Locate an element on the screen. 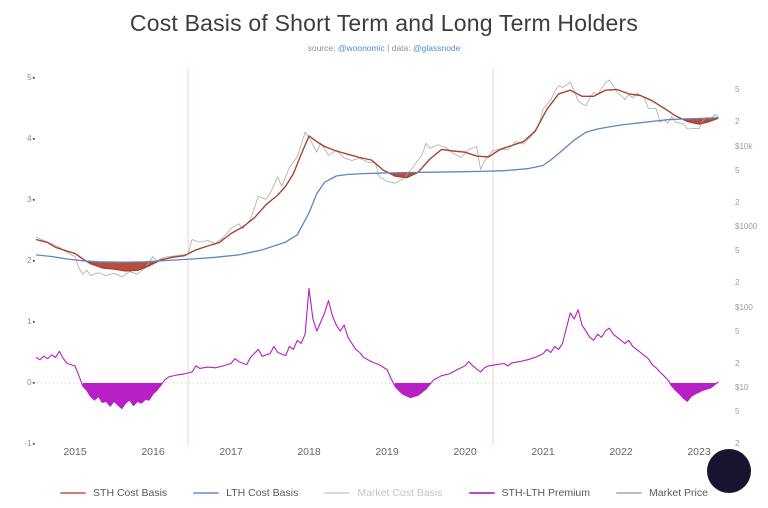 The width and height of the screenshot is (768, 508). source-handle-link: @woonomic is located at coordinates (361, 48).